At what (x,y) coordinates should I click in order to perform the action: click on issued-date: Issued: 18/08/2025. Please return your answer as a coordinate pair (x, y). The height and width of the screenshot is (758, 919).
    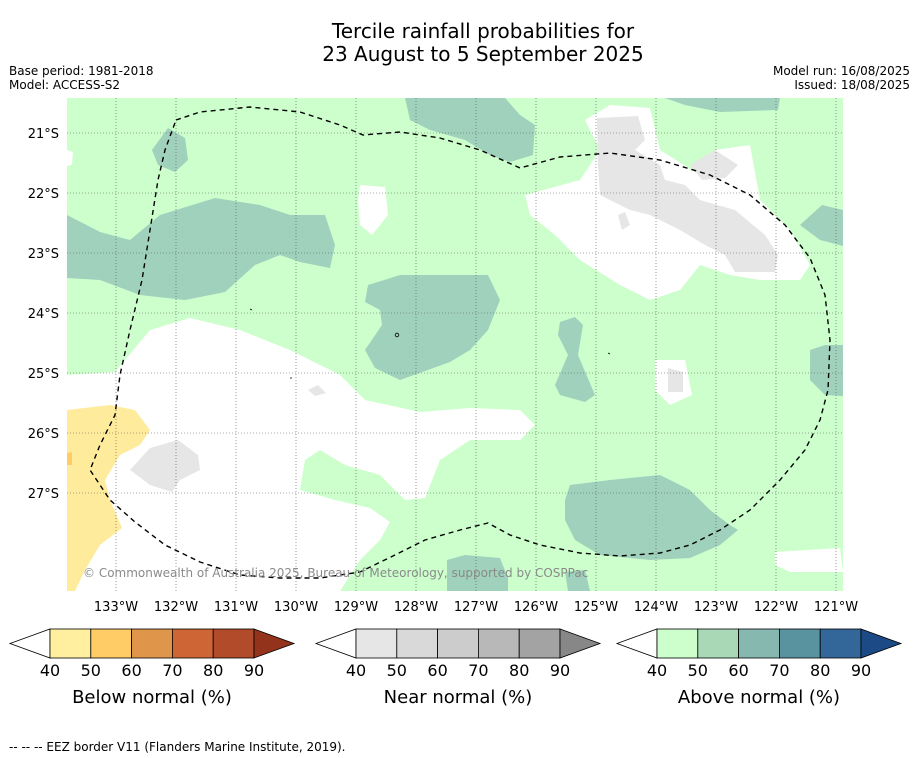
    Looking at the image, I should click on (852, 85).